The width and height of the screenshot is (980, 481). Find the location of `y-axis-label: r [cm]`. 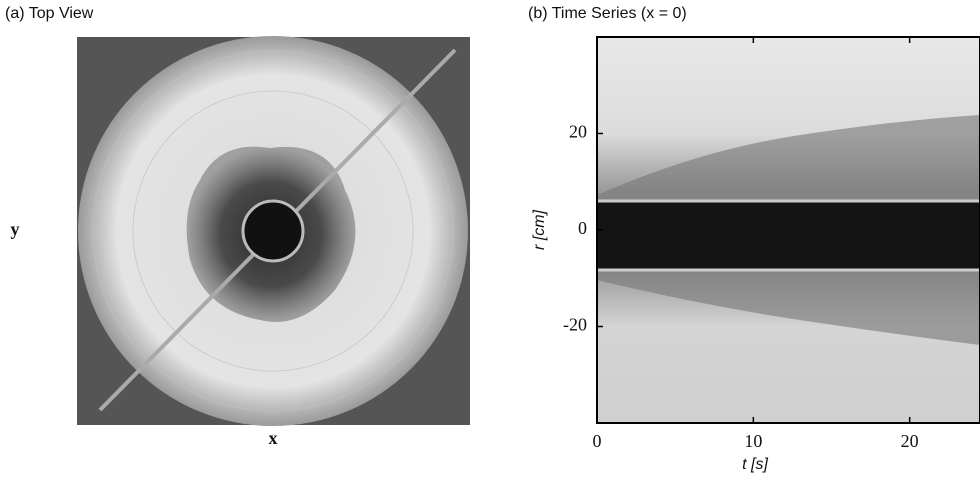

y-axis-label: r [cm] is located at coordinates (539, 229).